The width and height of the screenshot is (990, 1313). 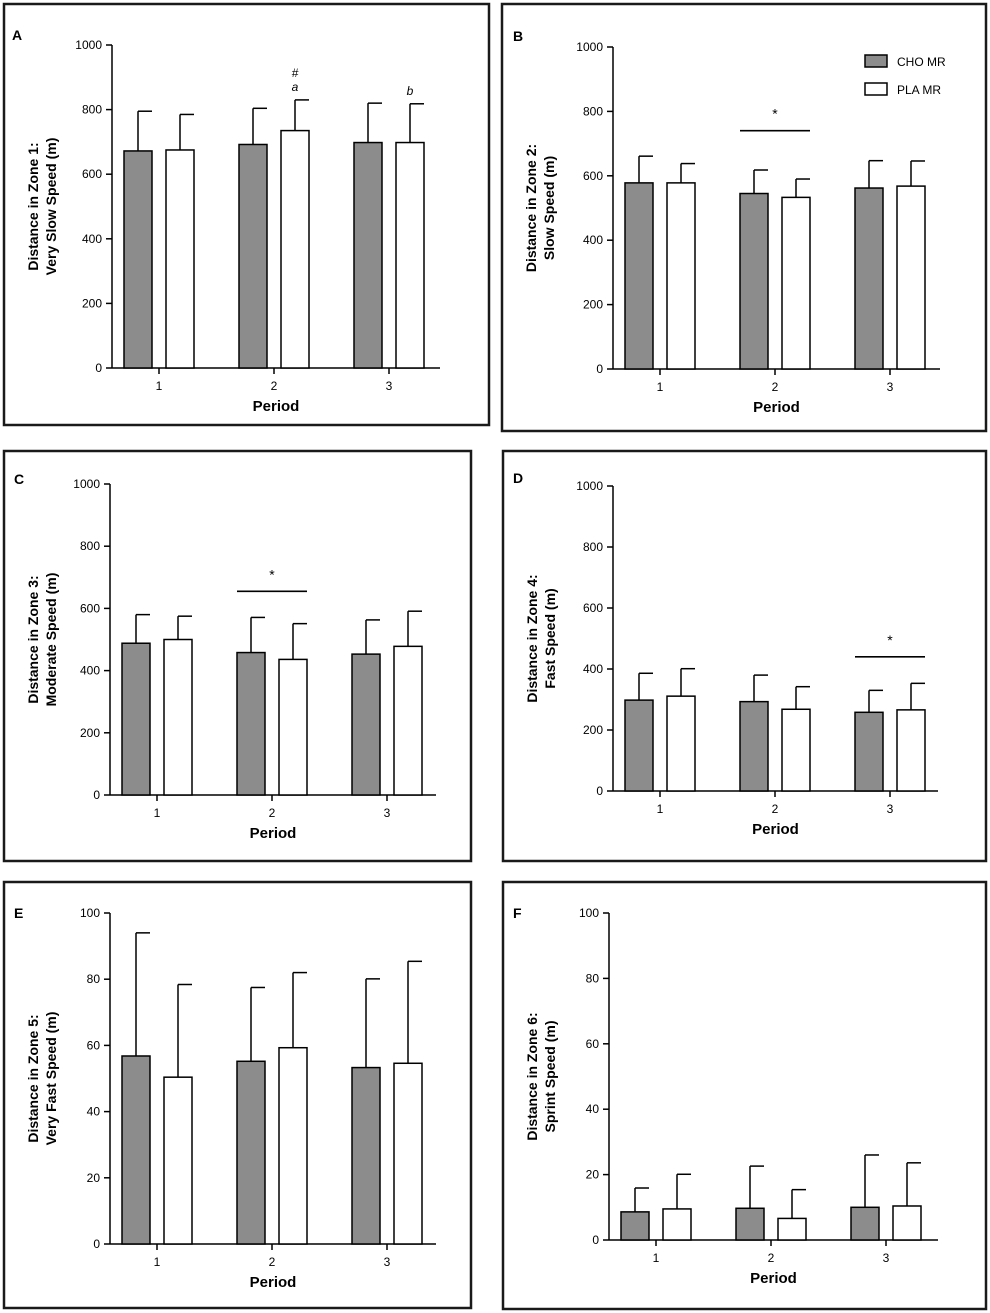 I want to click on y-axis-title: Distance in Zone 3: Moderate Speed (m), so click(x=42, y=640).